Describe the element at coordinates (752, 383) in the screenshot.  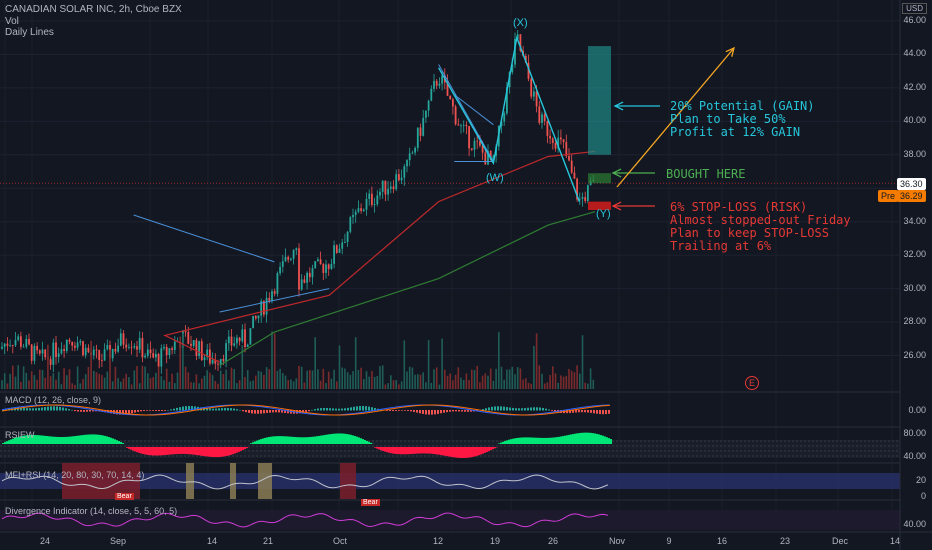
I see `earnings-marker: E` at that location.